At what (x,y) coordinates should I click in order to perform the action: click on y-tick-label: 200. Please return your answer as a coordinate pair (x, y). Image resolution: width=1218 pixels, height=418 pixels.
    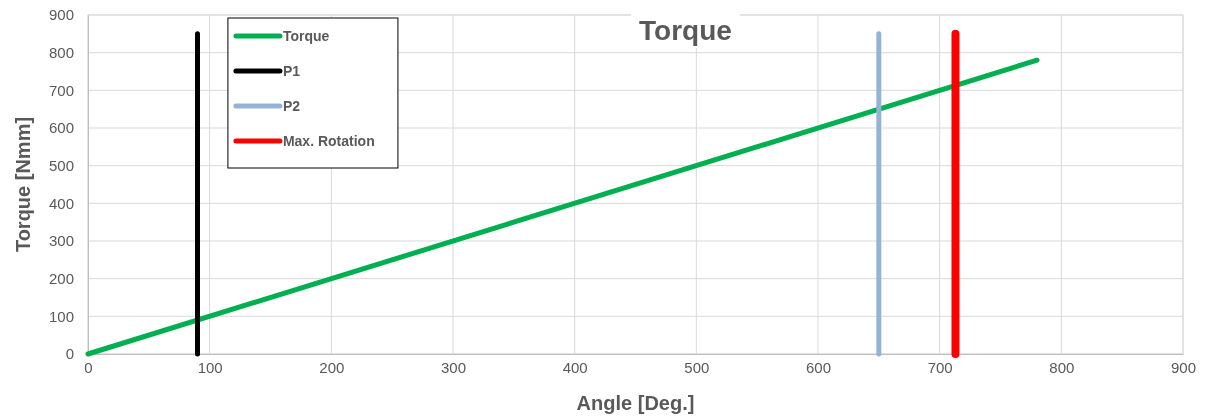
    Looking at the image, I should click on (61, 278).